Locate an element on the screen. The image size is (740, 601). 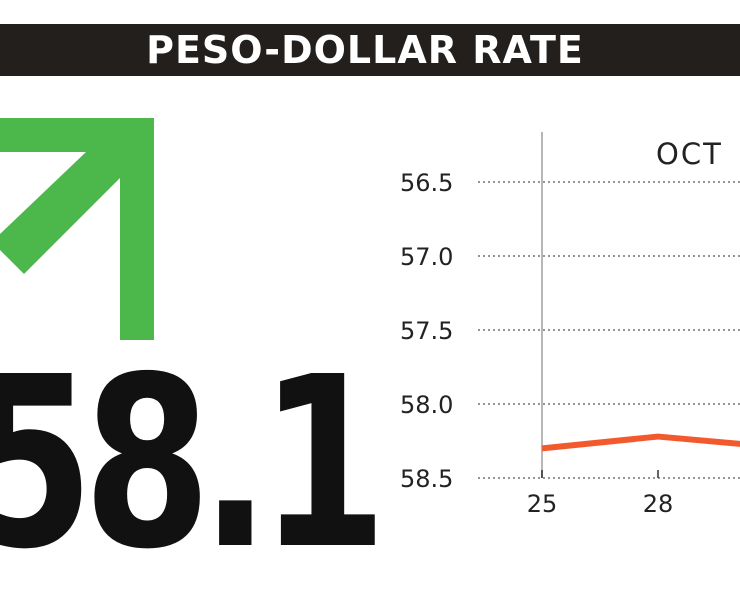
y-tick-label: 57.0 is located at coordinates (426, 257).